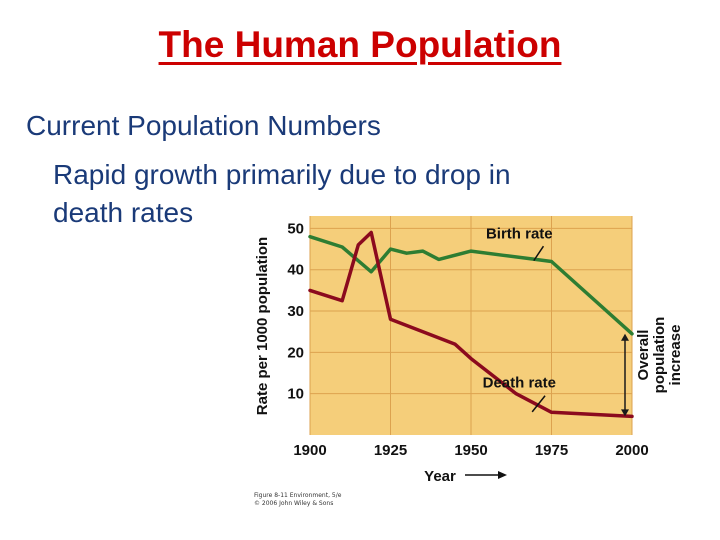 The height and width of the screenshot is (540, 720). I want to click on x-axis-label: Year, so click(440, 476).